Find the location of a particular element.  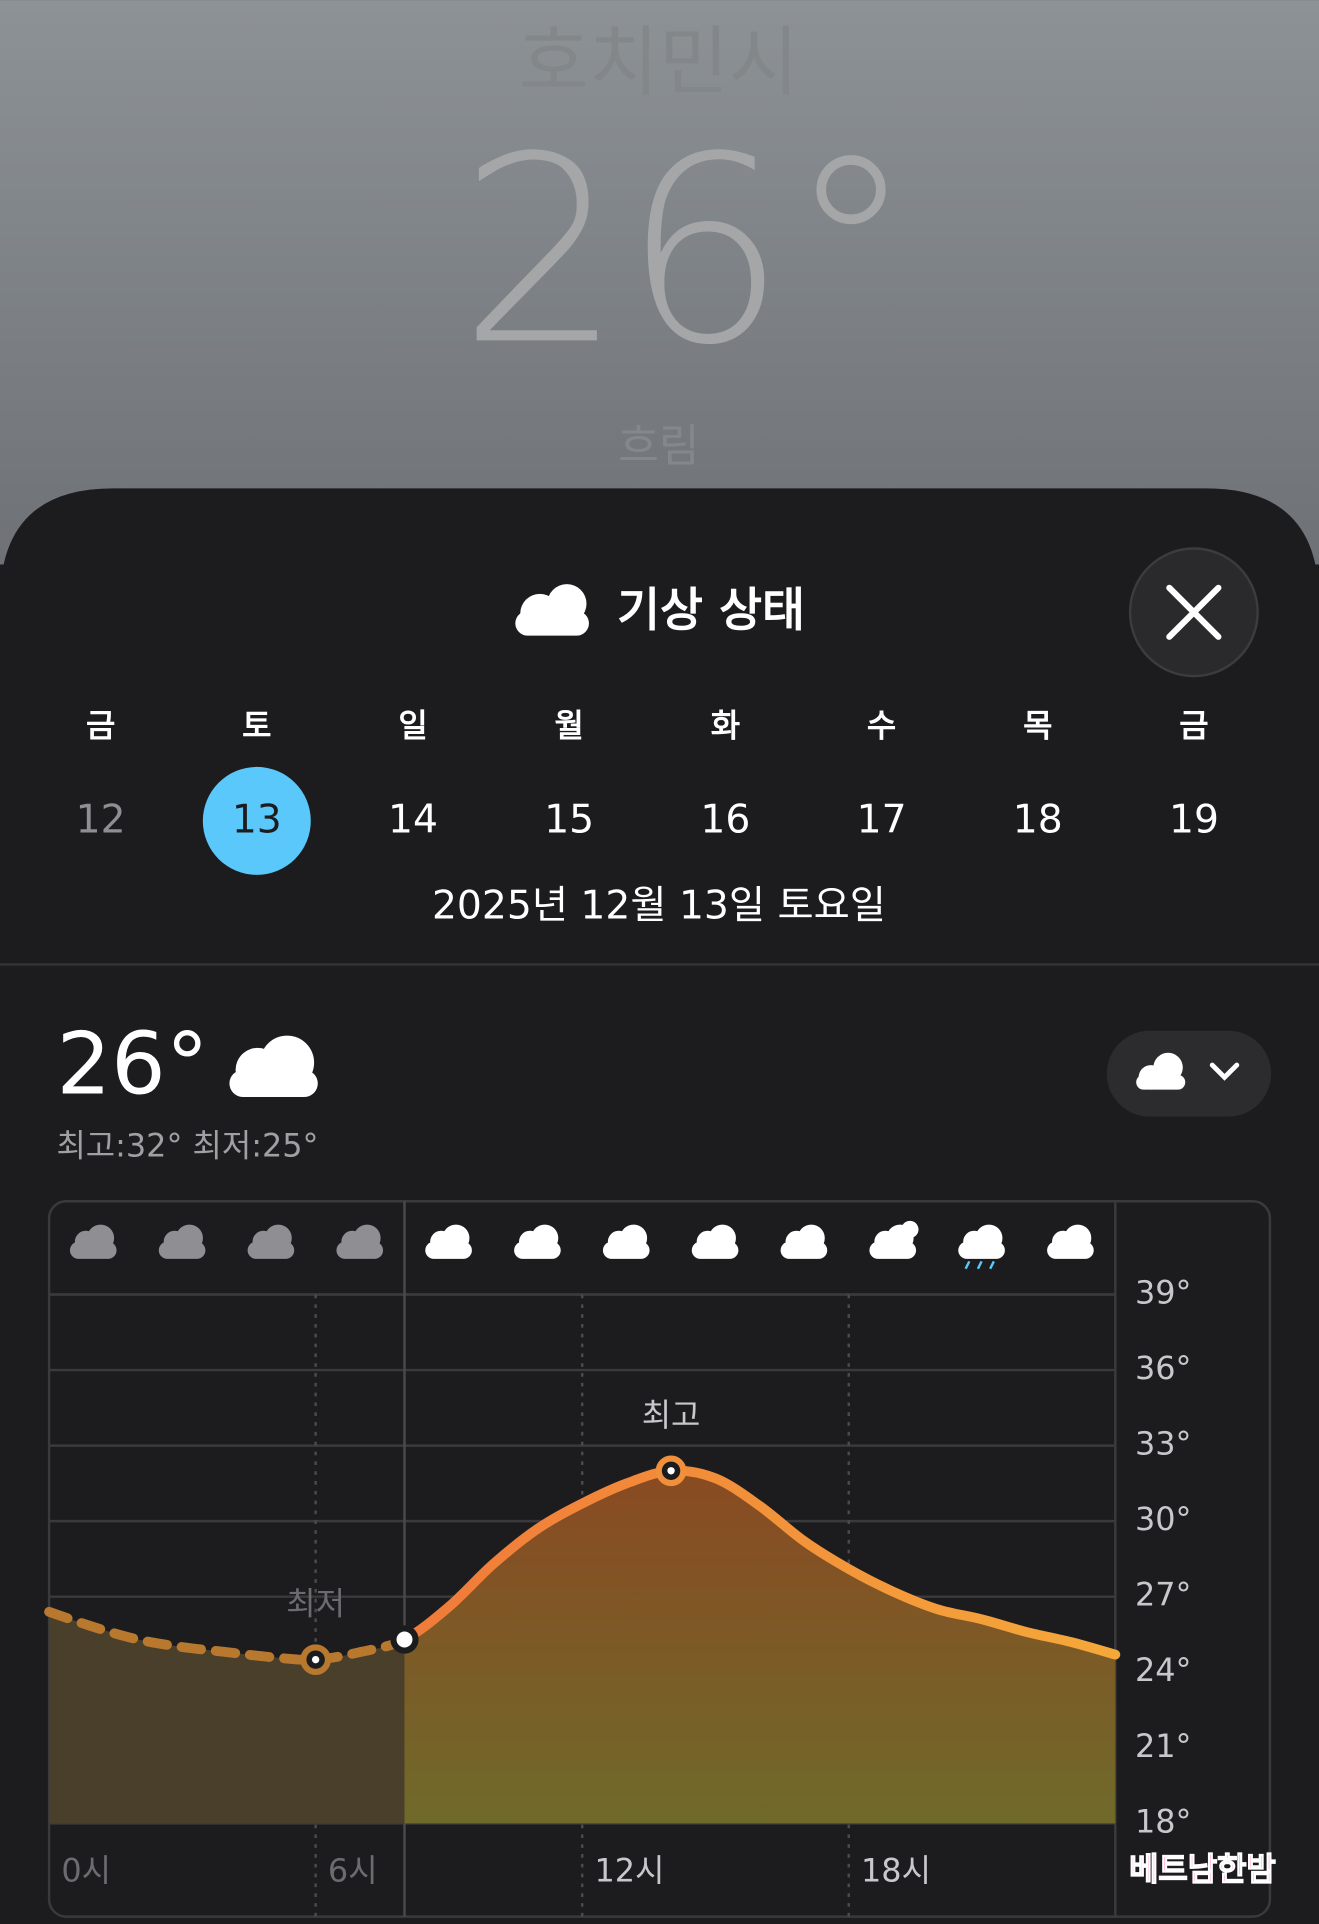

high-low: 최고:32° 최저:25° is located at coordinates (187, 1145).